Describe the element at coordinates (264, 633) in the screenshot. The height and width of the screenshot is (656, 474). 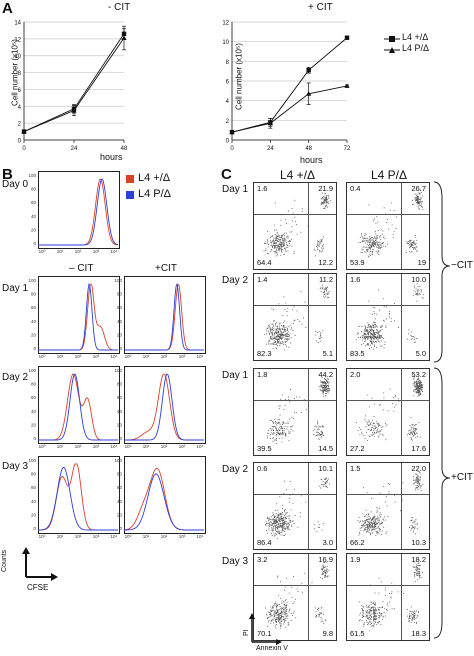
I see `quadrant-value-ll: 70.1` at that location.